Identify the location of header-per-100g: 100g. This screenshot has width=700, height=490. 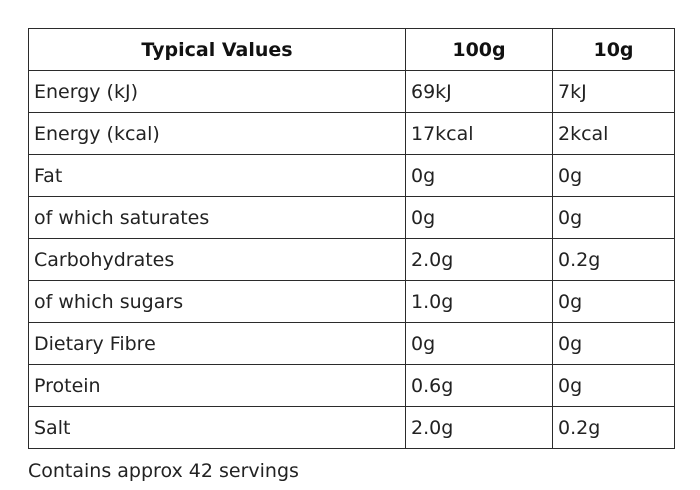
(479, 49).